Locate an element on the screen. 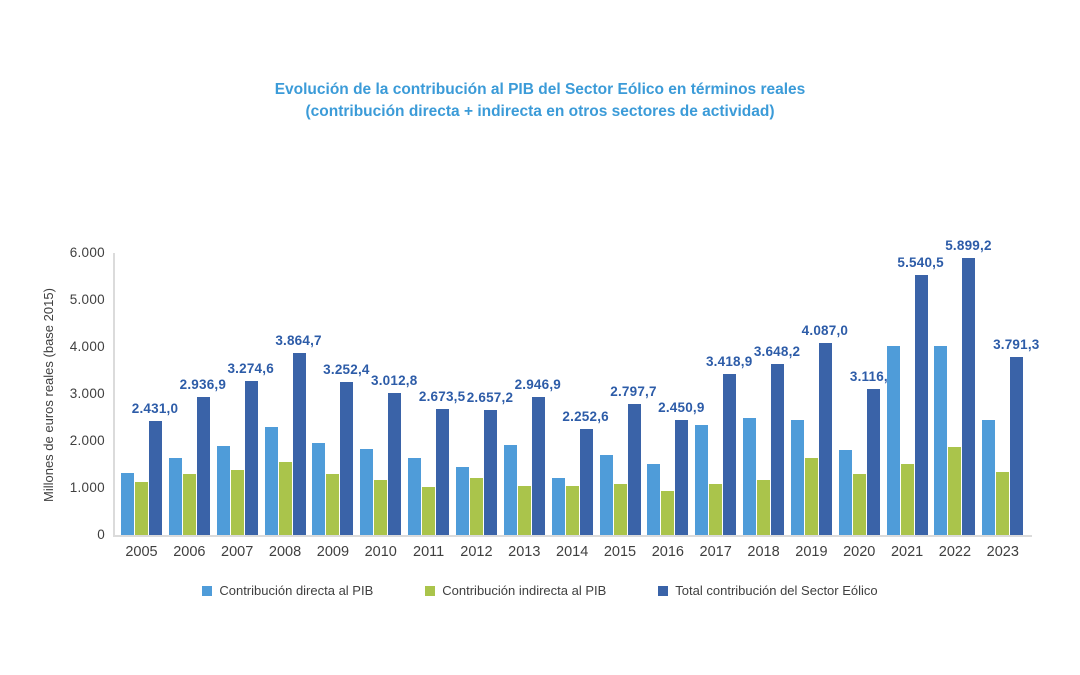 The height and width of the screenshot is (675, 1080). bar-group: 3.116,6 2020 is located at coordinates (866, 406).